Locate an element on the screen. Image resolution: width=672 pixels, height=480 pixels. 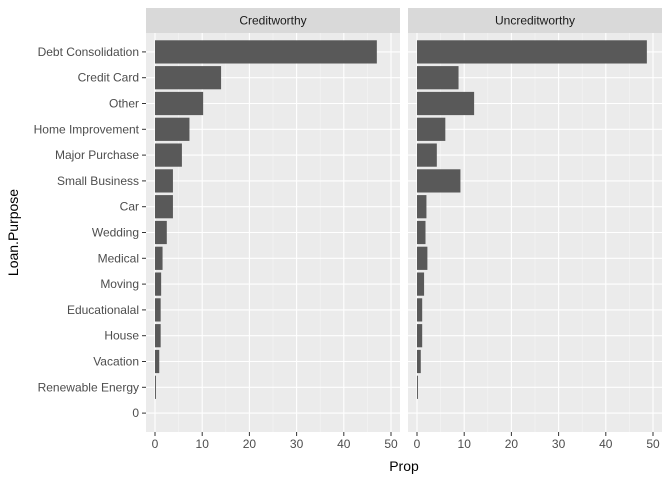
y-tick-label: Other is located at coordinates (124, 104).